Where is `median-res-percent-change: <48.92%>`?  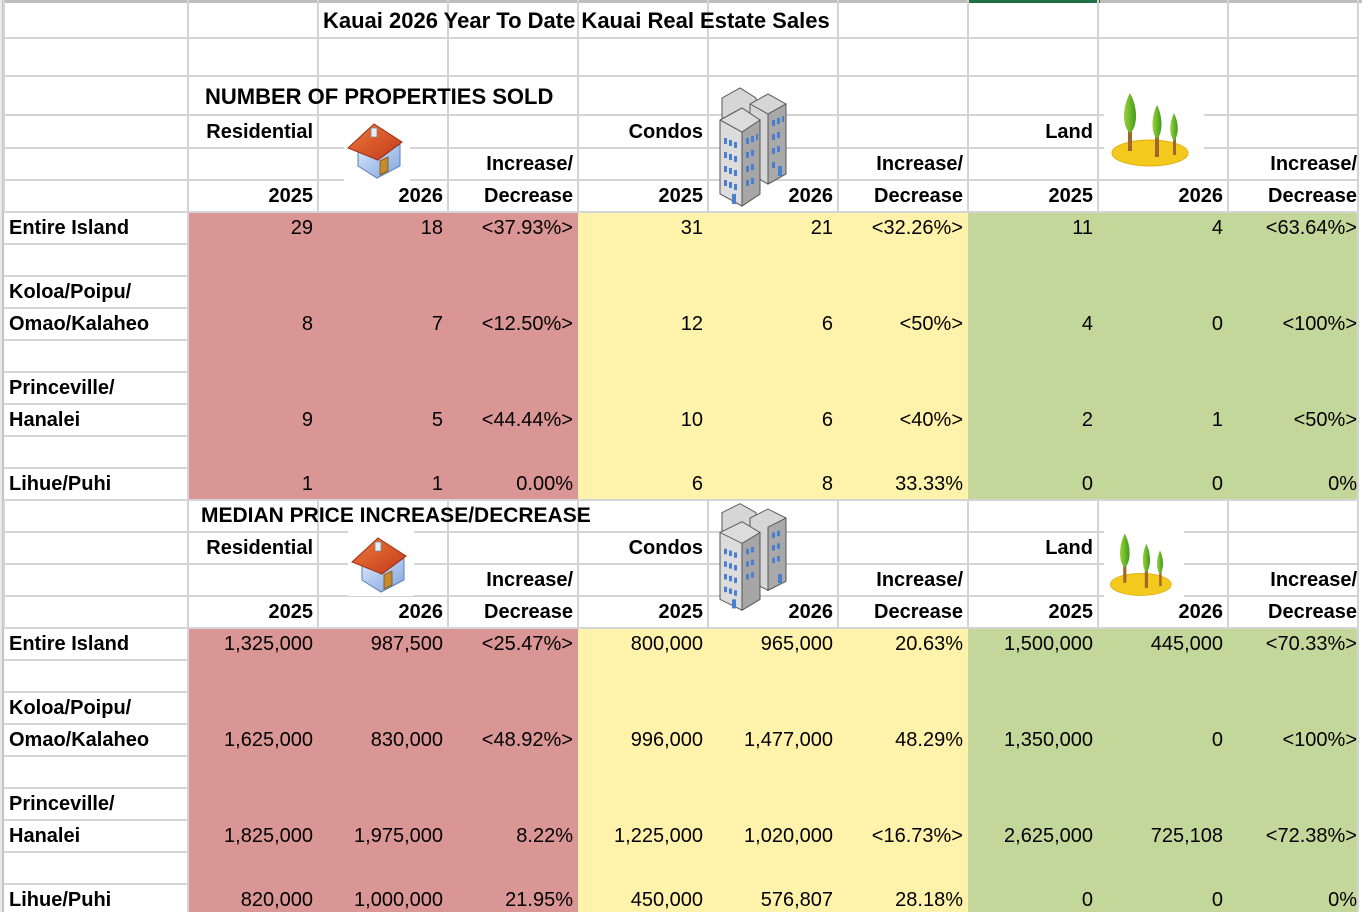
median-res-percent-change: <48.92%> is located at coordinates (527, 740).